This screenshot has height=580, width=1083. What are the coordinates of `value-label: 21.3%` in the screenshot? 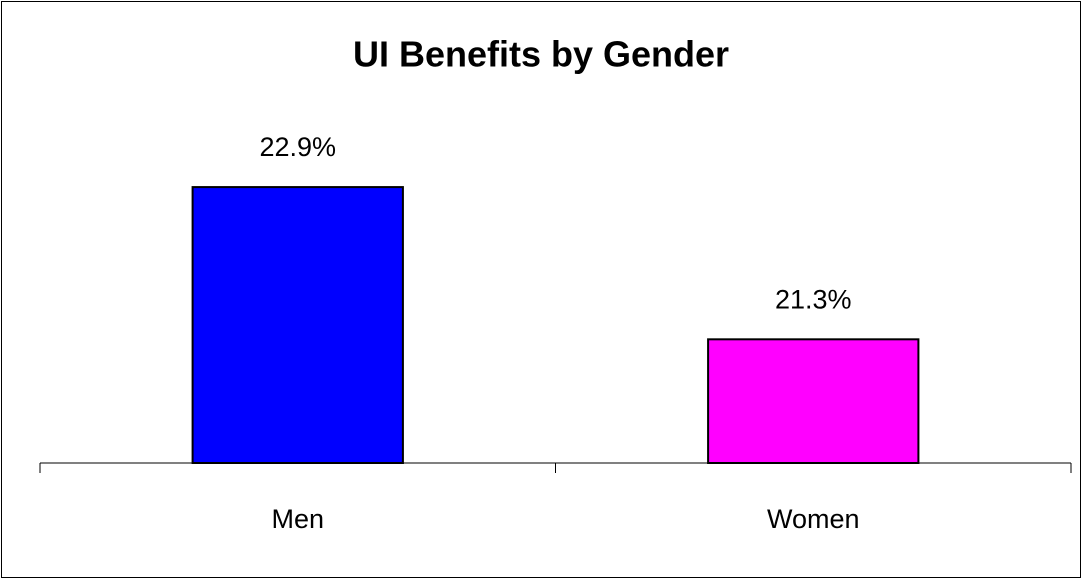 It's located at (813, 299).